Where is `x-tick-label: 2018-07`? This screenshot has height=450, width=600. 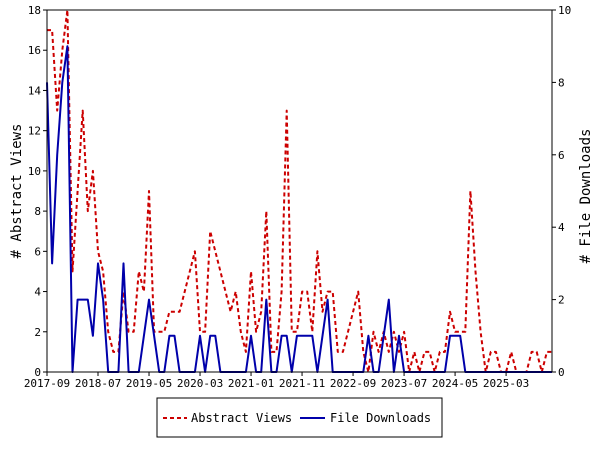
x-tick-label: 2018-07 is located at coordinates (98, 383).